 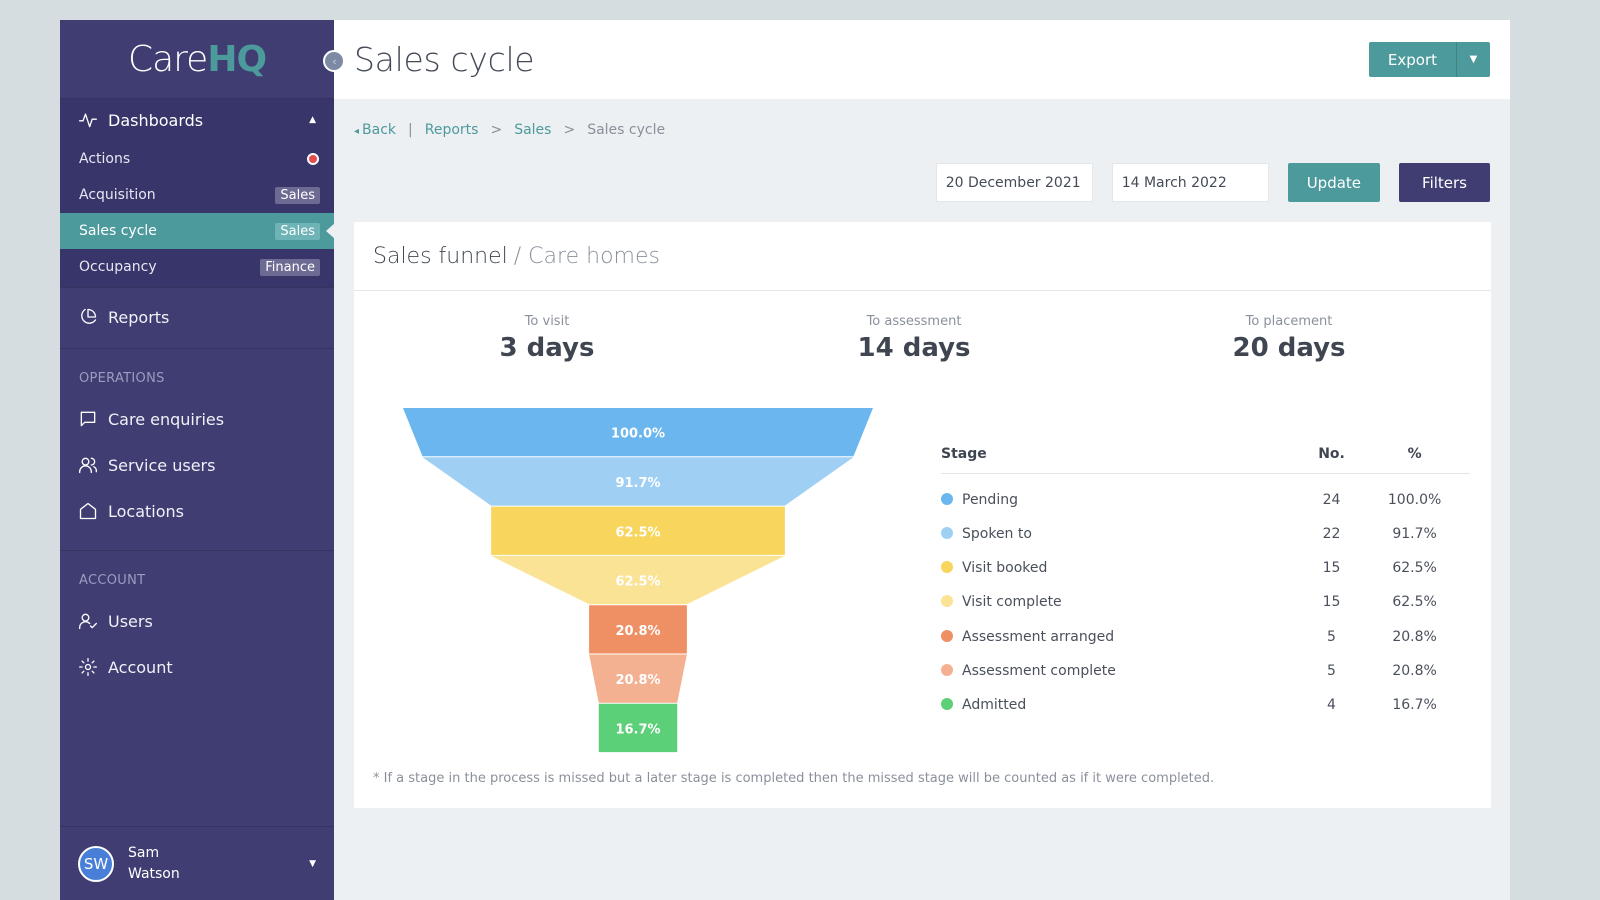 I want to click on column-header-stage: Stage, so click(x=1122, y=454).